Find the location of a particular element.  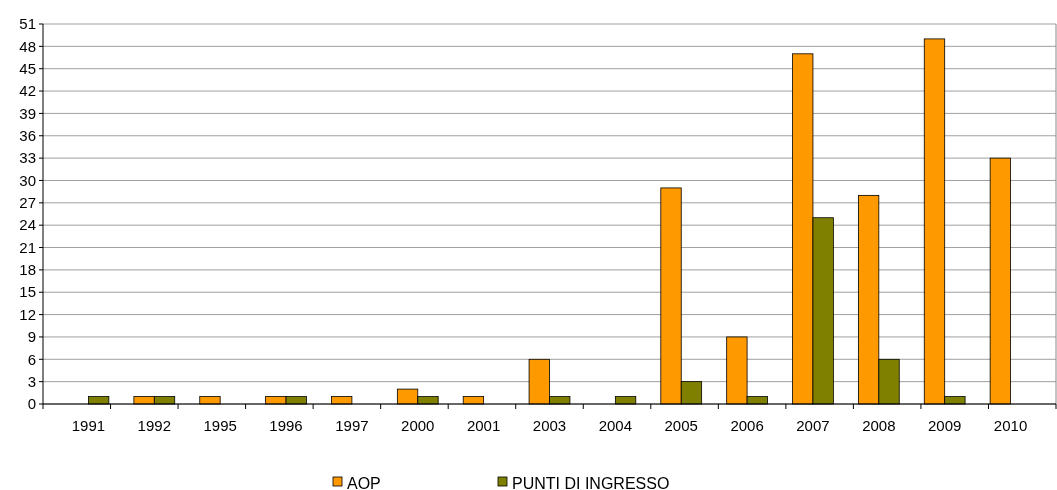

y-tick-label: 0 is located at coordinates (31, 404).